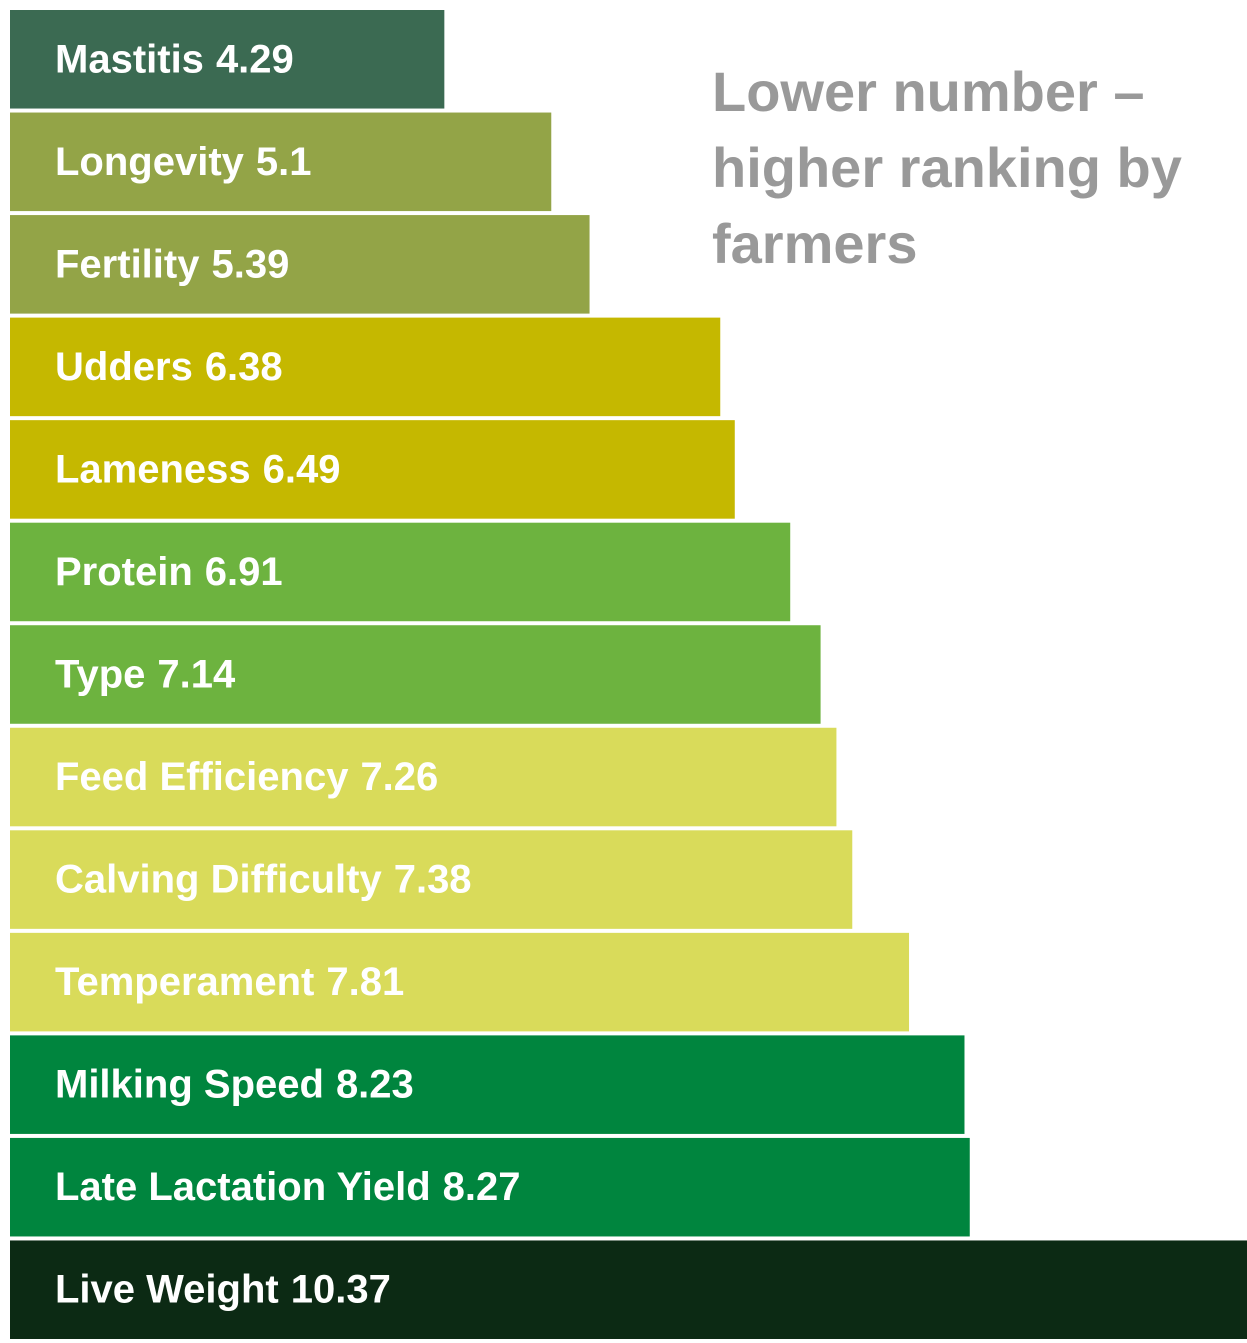  I want to click on bar-label: Calving Difficulty 7.38, so click(263, 879).